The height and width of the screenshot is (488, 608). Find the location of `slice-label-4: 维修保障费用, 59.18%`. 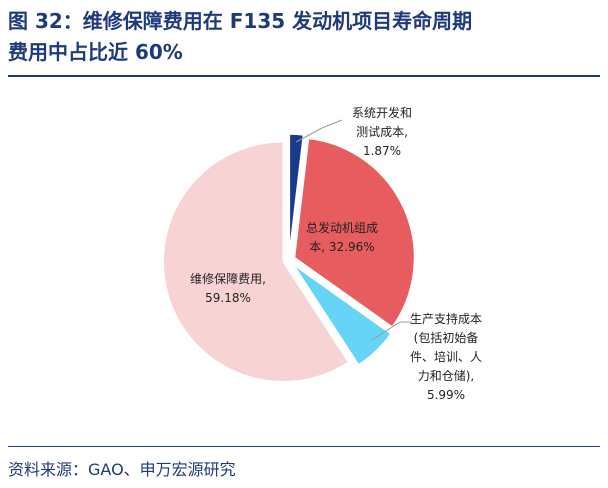

slice-label-4: 维修保障费用, 59.18% is located at coordinates (228, 288).